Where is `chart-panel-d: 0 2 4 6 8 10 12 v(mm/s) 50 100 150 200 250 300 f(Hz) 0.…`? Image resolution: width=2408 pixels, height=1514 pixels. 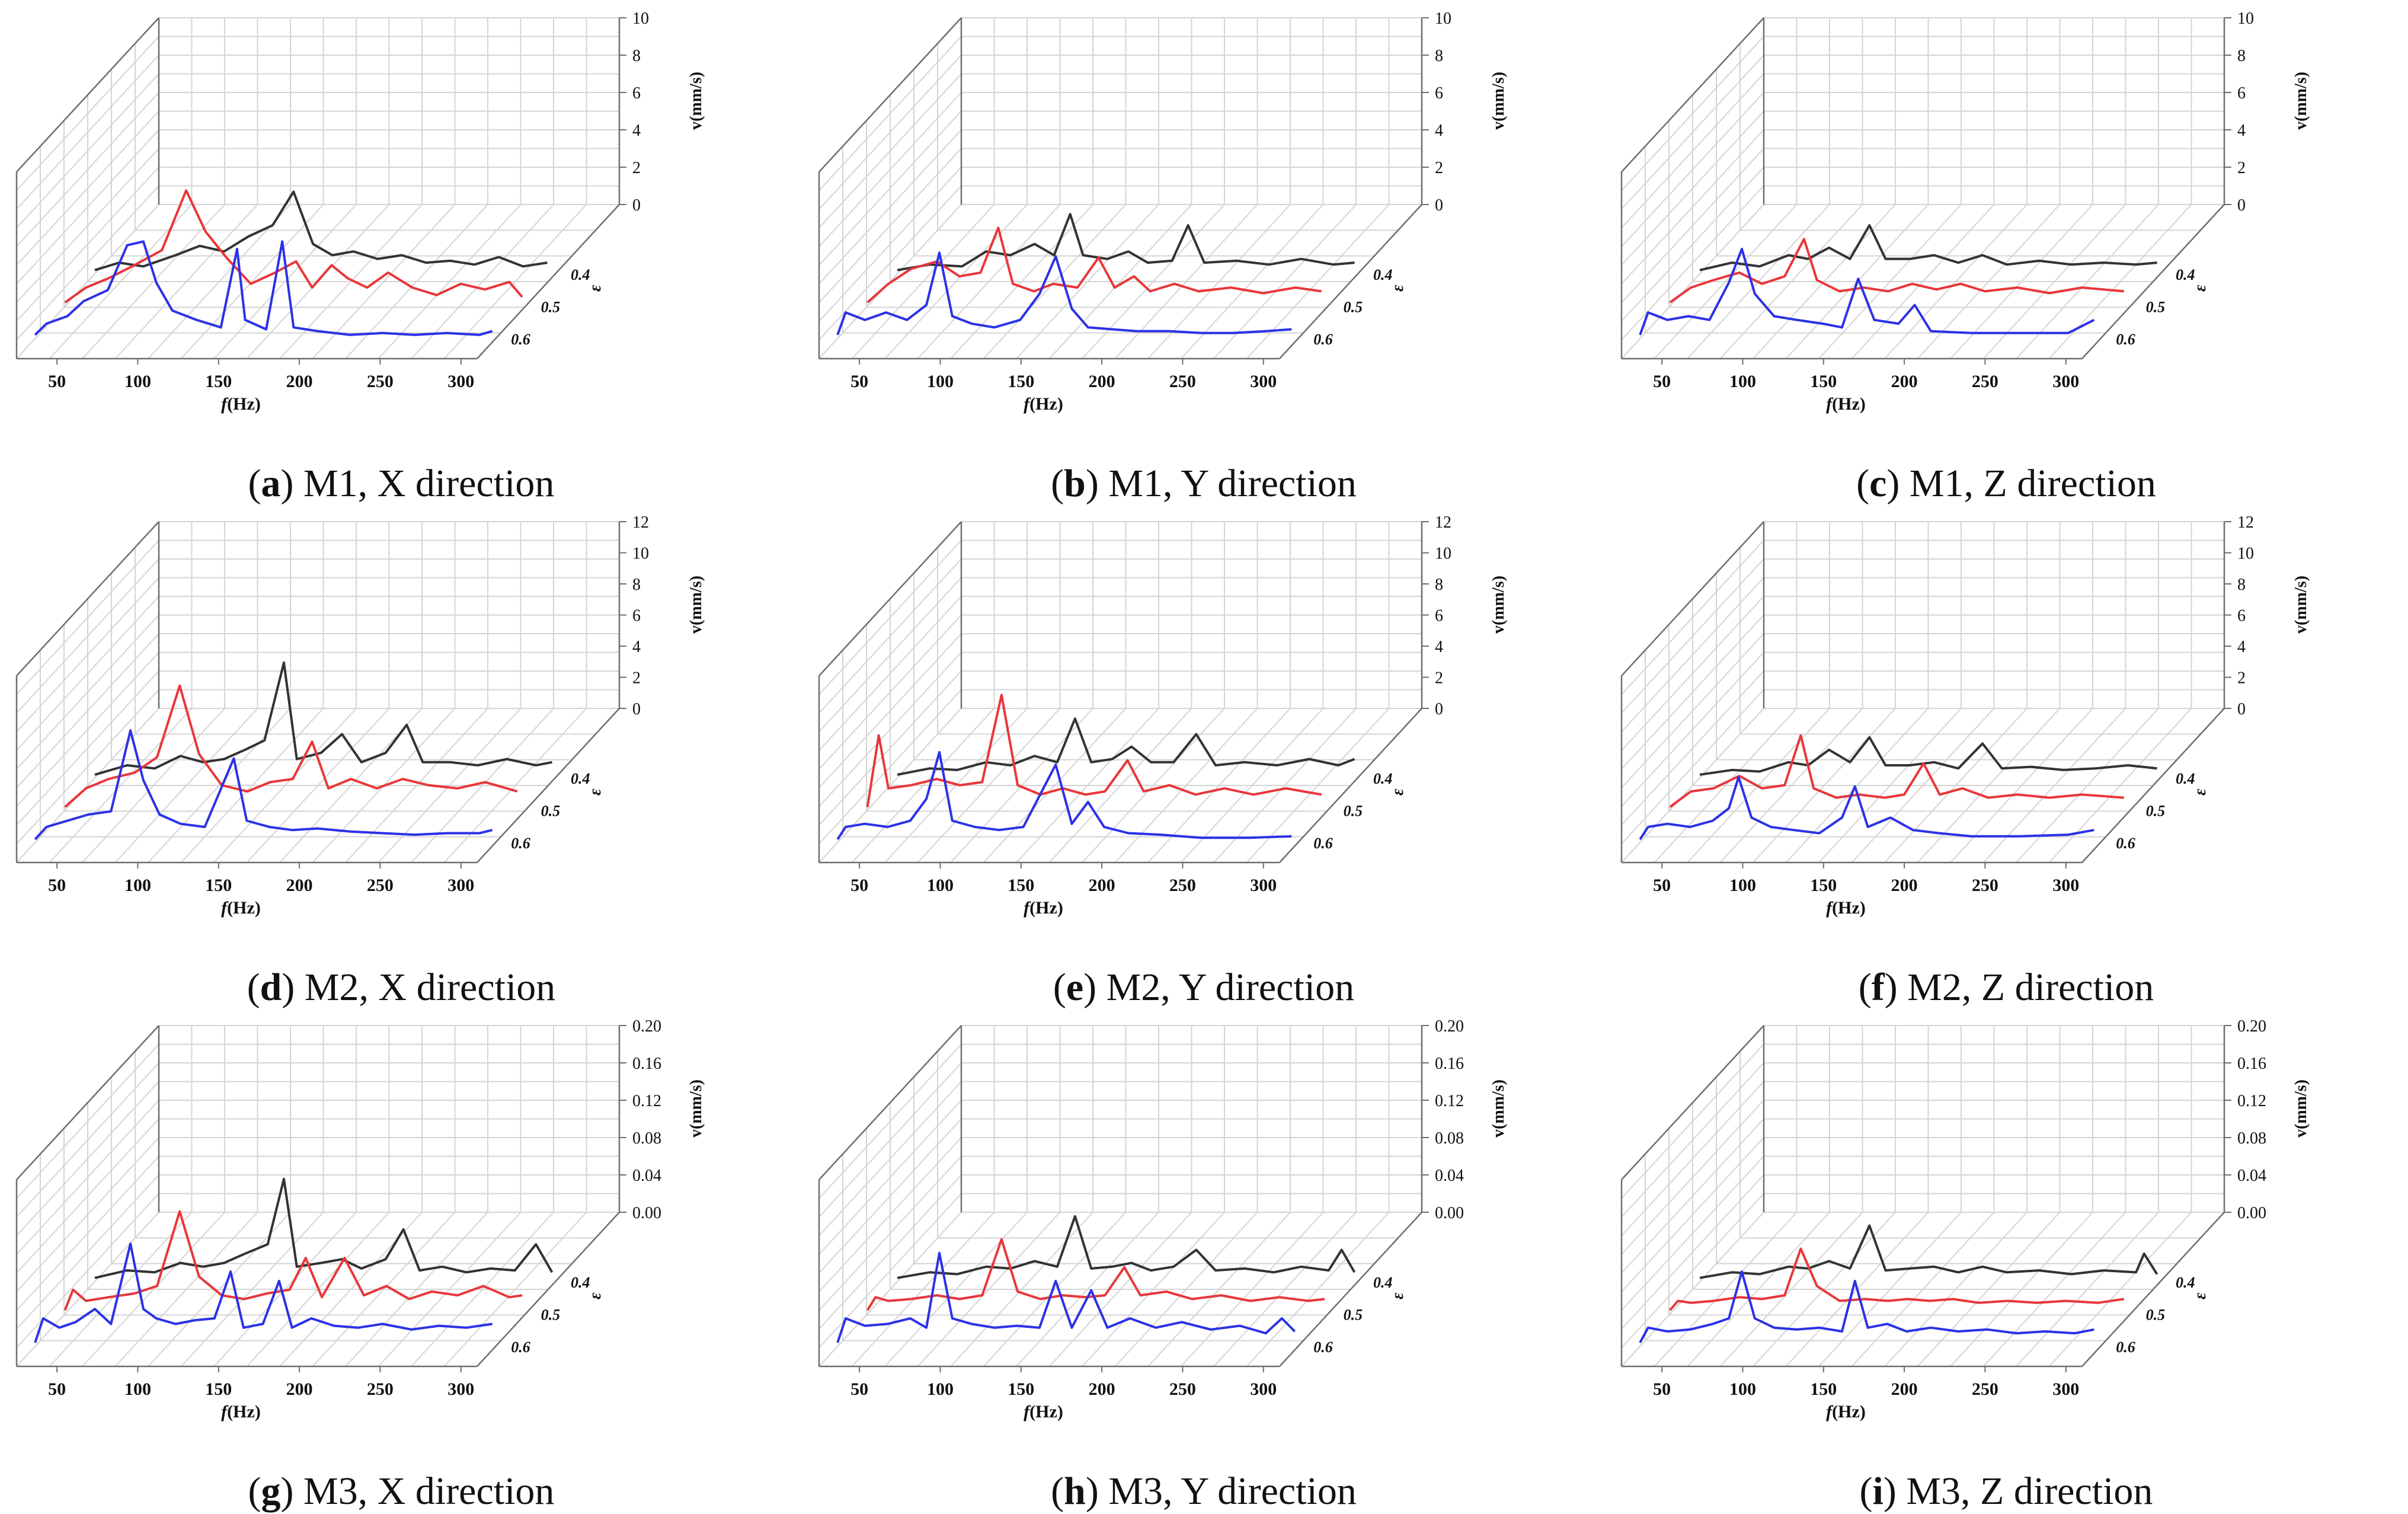 chart-panel-d: 0 2 4 6 8 10 12 v(mm/s) 50 100 150 200 250 300 f(Hz) 0.… is located at coordinates (401, 757).